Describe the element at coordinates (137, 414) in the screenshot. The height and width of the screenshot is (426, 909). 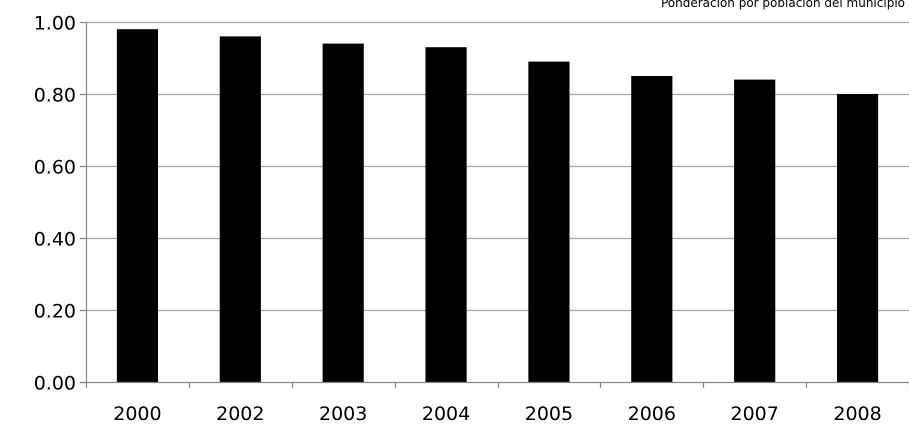
I see `x-tick-label: 2000` at that location.